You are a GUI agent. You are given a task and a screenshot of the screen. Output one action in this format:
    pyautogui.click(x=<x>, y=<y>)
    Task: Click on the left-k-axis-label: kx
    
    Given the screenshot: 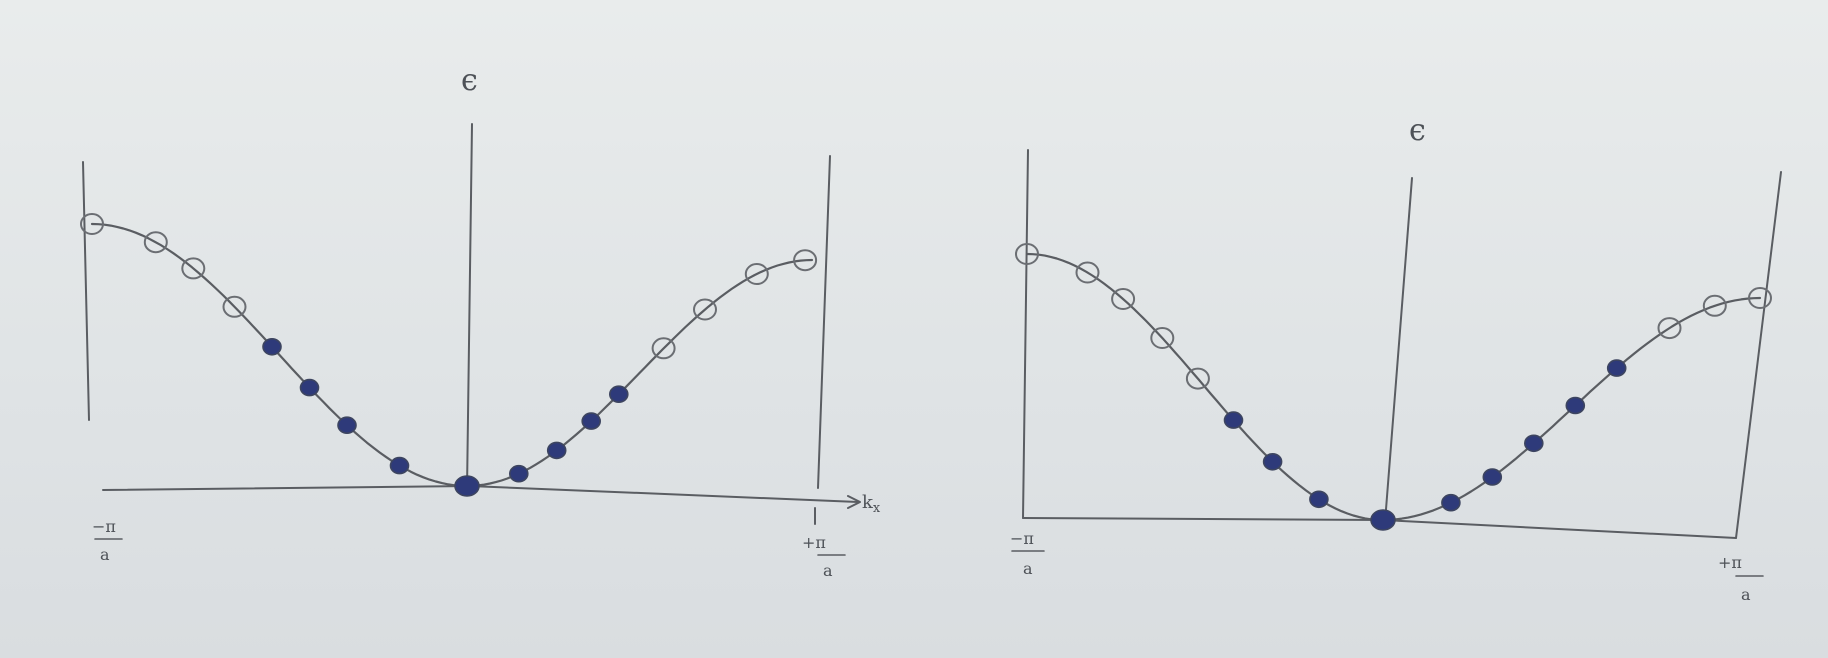 What is the action you would take?
    pyautogui.click(x=871, y=504)
    